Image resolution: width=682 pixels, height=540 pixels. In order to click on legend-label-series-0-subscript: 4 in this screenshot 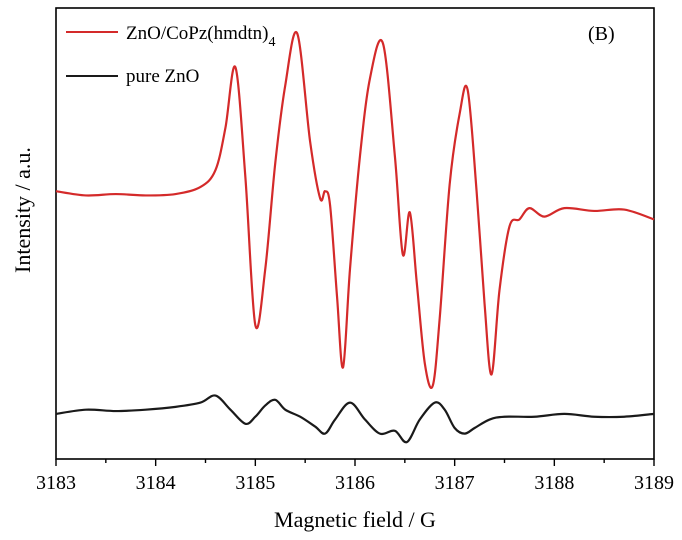, I will do `click(272, 42)`.